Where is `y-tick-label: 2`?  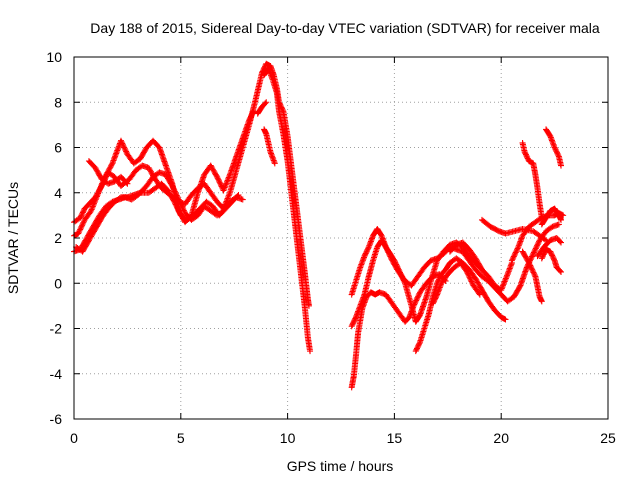
y-tick-label: 2 is located at coordinates (58, 238).